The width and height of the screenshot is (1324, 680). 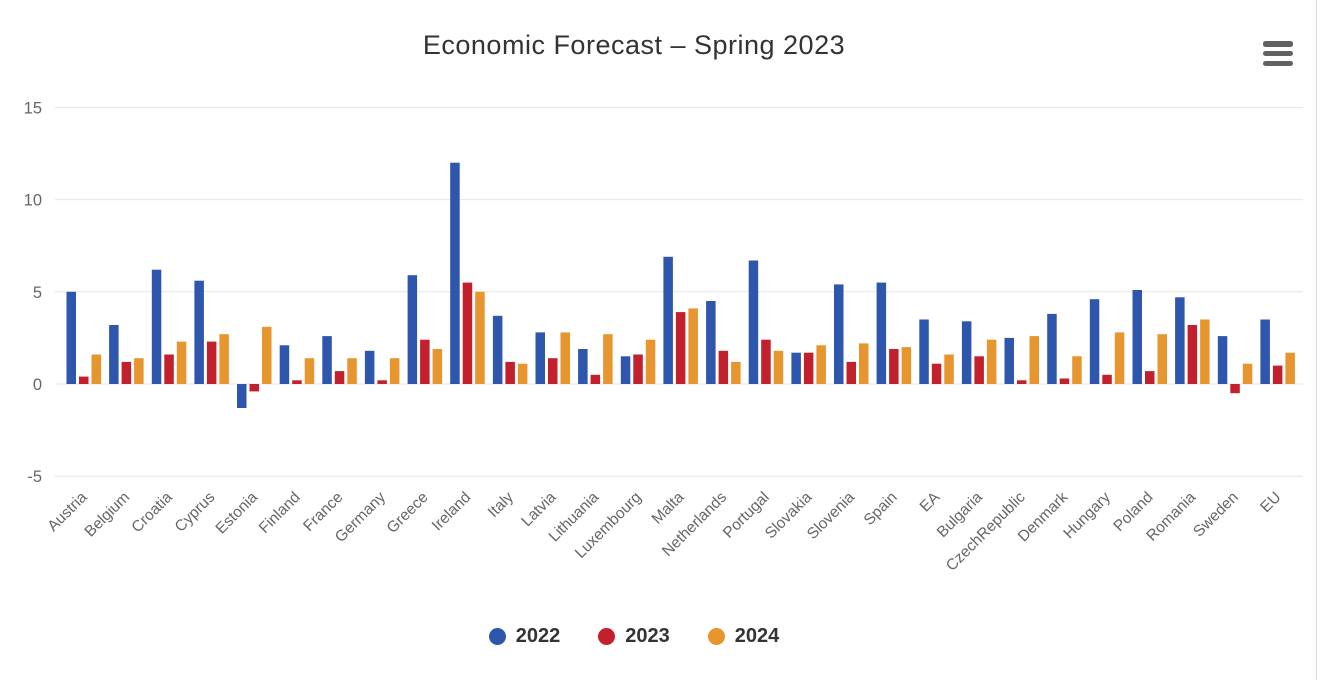 I want to click on bar-Slovenia-2022, so click(x=839, y=334).